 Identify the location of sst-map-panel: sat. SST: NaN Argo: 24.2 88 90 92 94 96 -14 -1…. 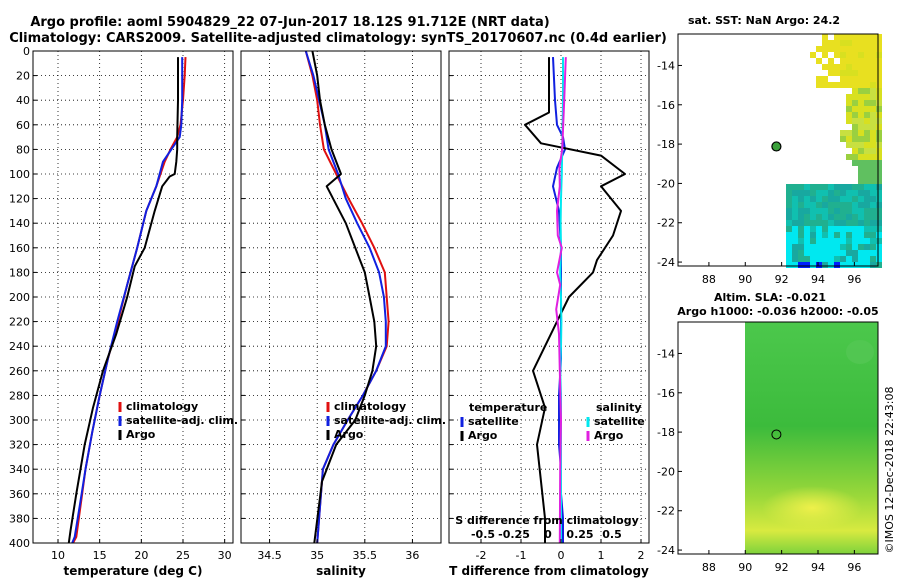
(769, 150).